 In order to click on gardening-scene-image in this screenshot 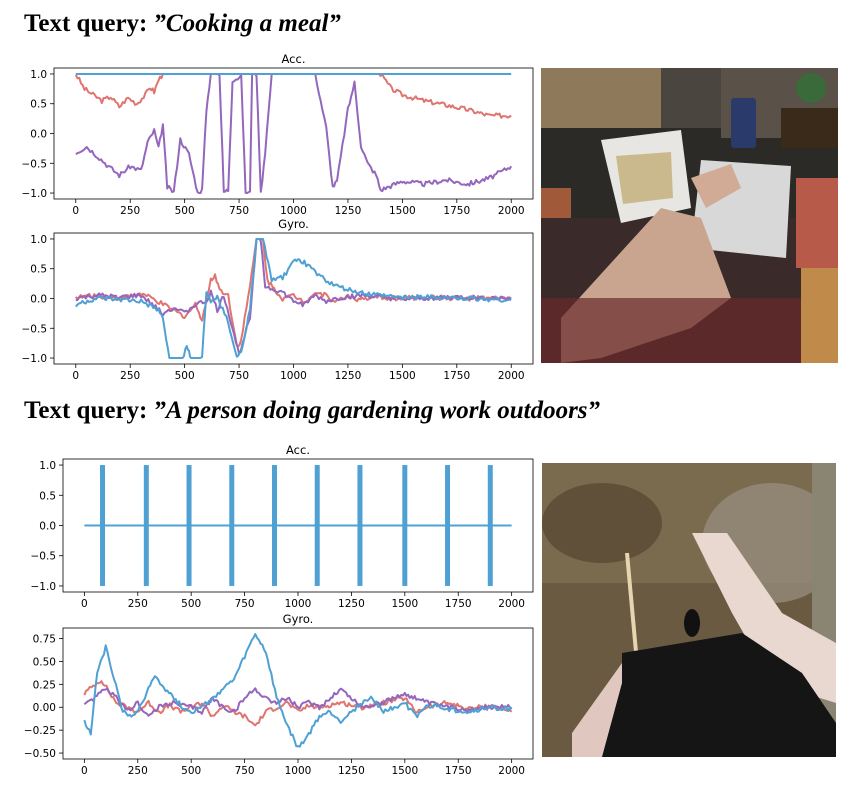, I will do `click(689, 610)`.